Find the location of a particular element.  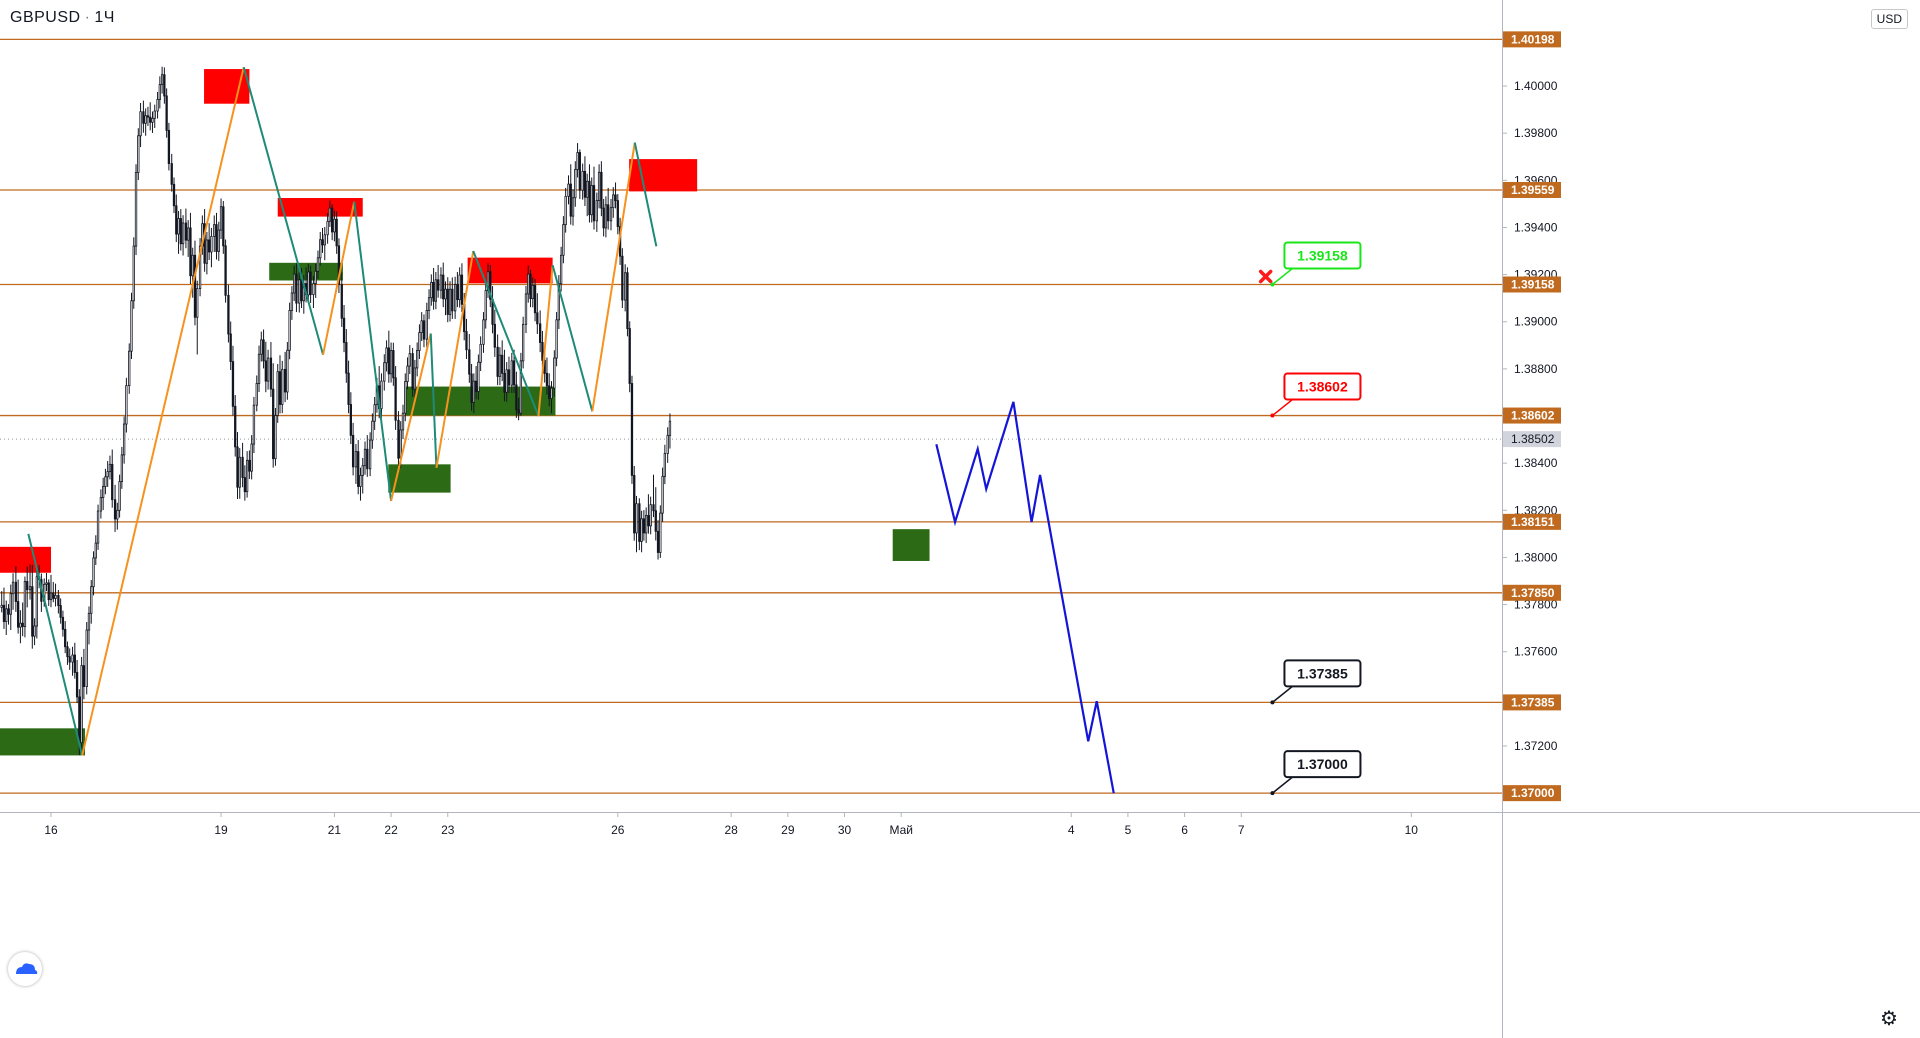

zigzag-up is located at coordinates (545, 341).